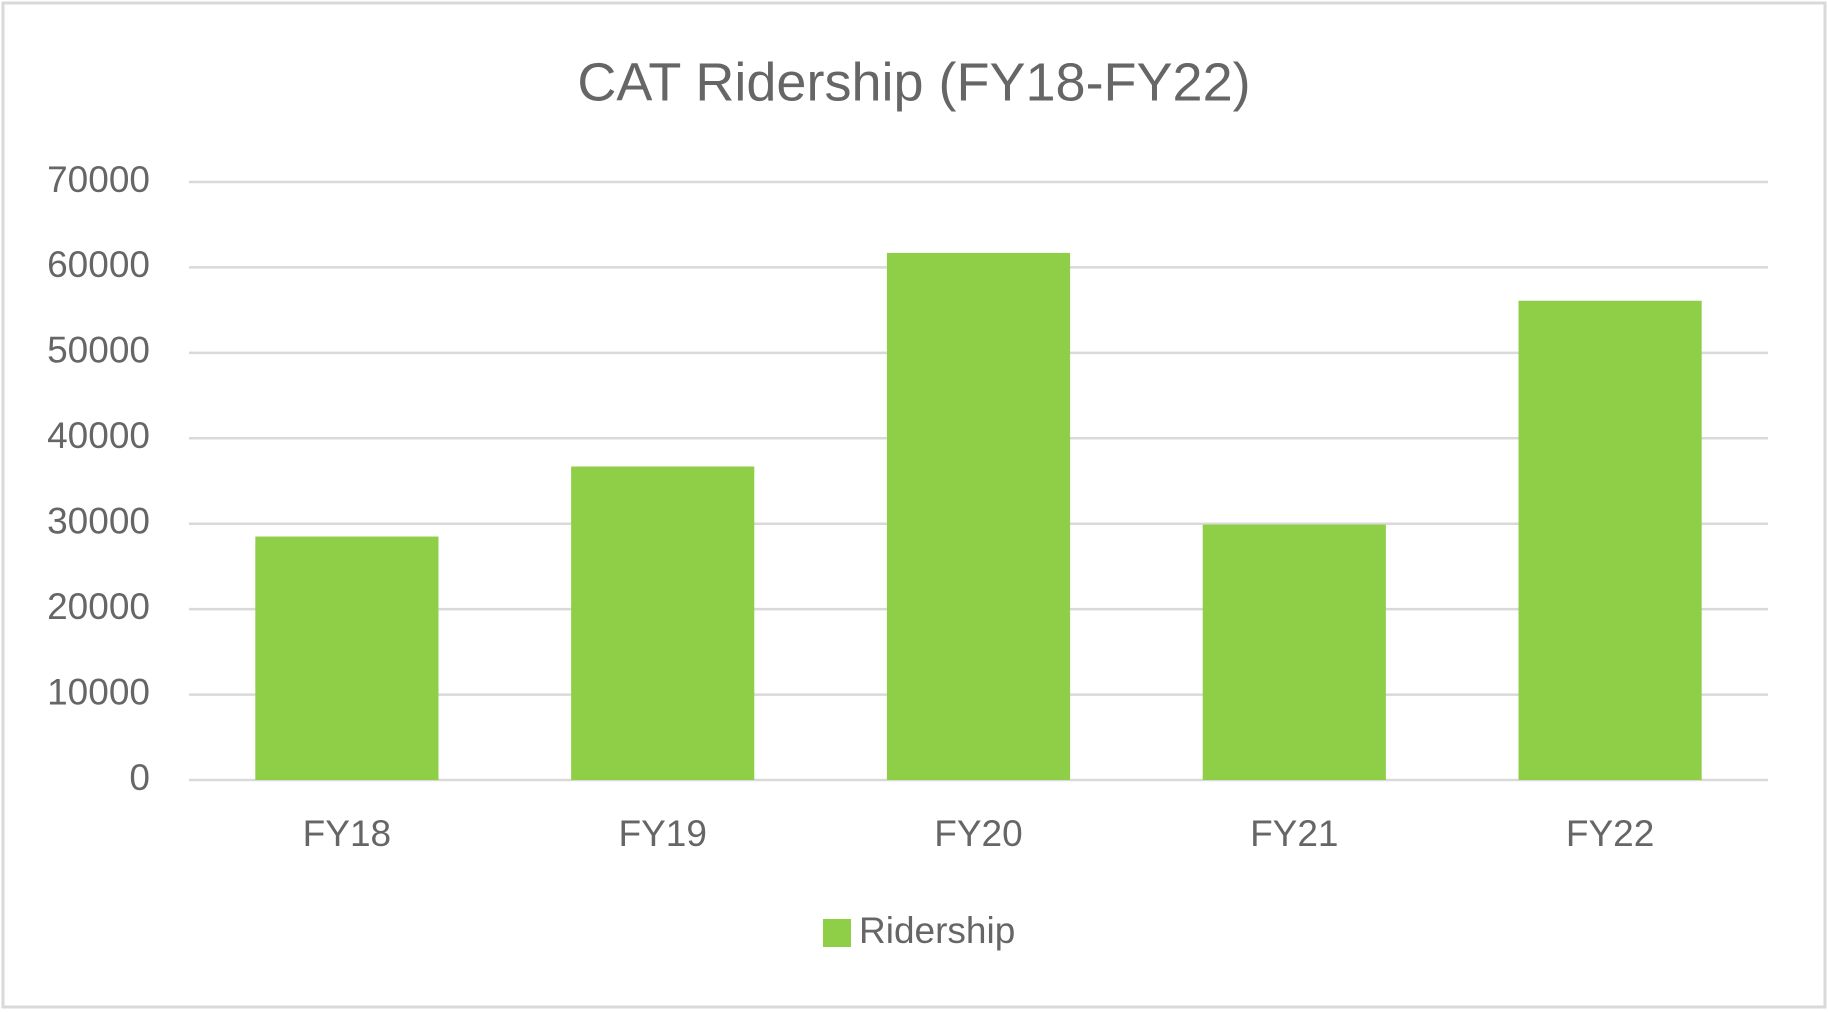 This screenshot has width=1828, height=1012. I want to click on y-tick-label: 40000, so click(98, 435).